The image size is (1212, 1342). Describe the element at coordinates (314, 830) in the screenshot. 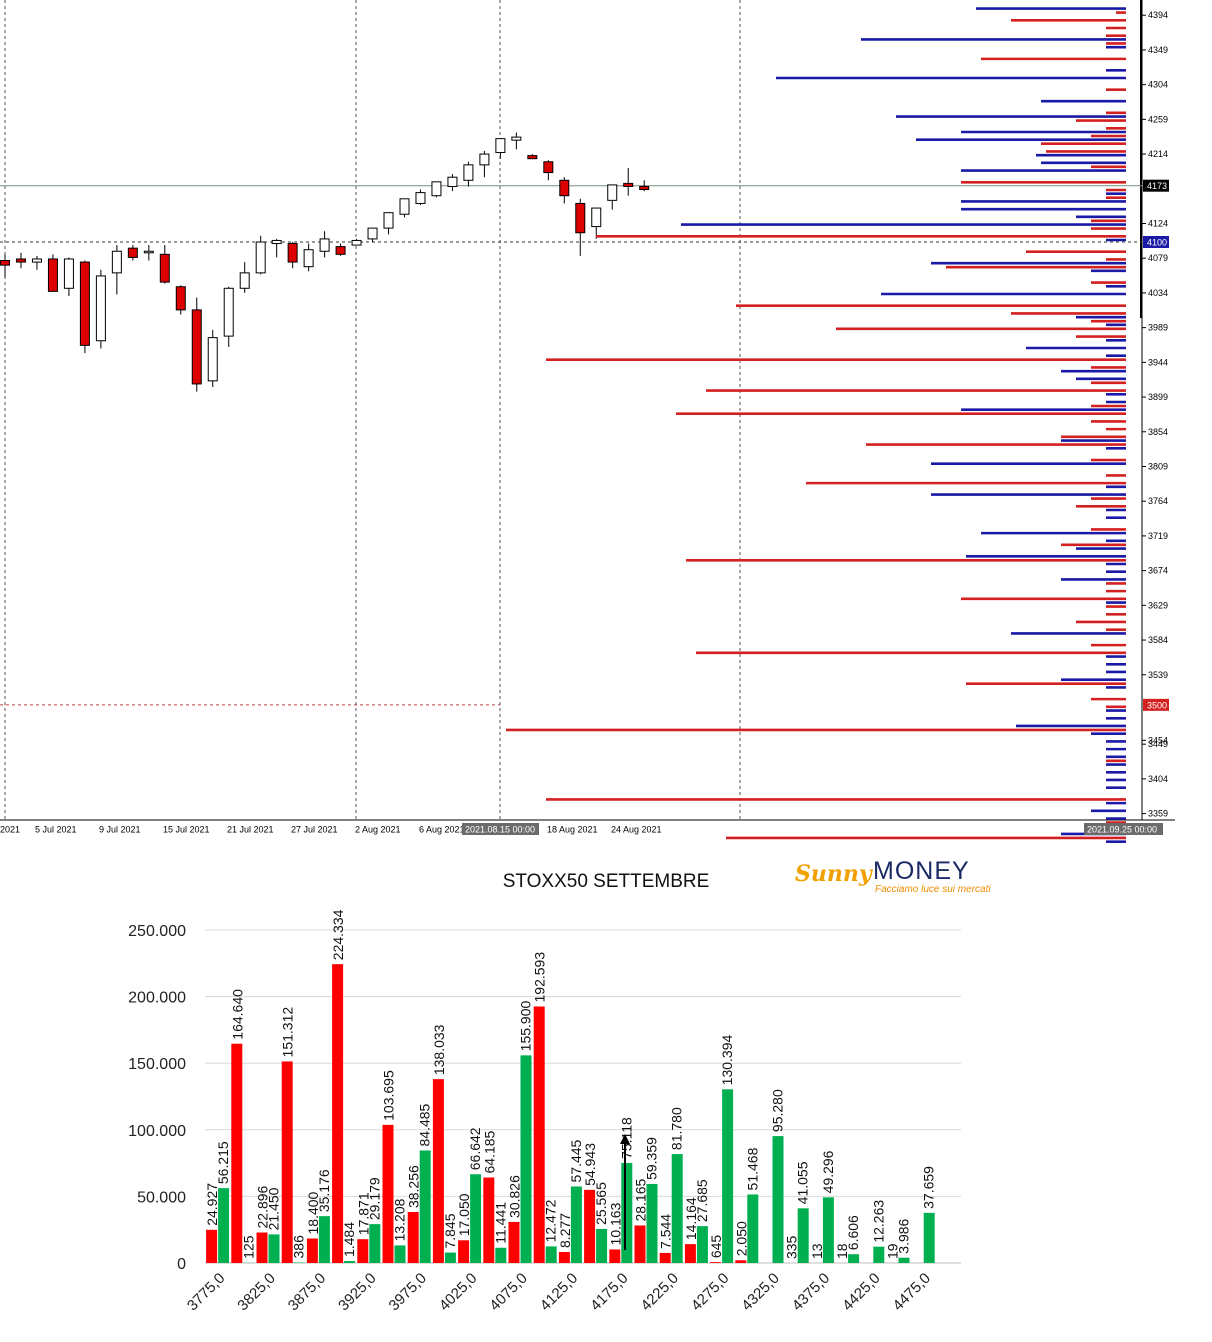

I see `date-label: 27 Jul 2021` at that location.